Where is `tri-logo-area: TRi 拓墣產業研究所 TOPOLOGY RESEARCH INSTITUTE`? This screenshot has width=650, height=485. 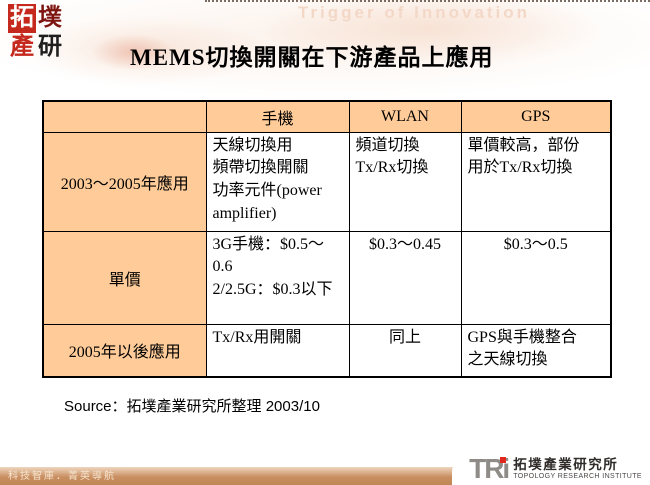 tri-logo-area: TRi 拓墣產業研究所 TOPOLOGY RESEARCH INSTITUTE is located at coordinates (551, 464).